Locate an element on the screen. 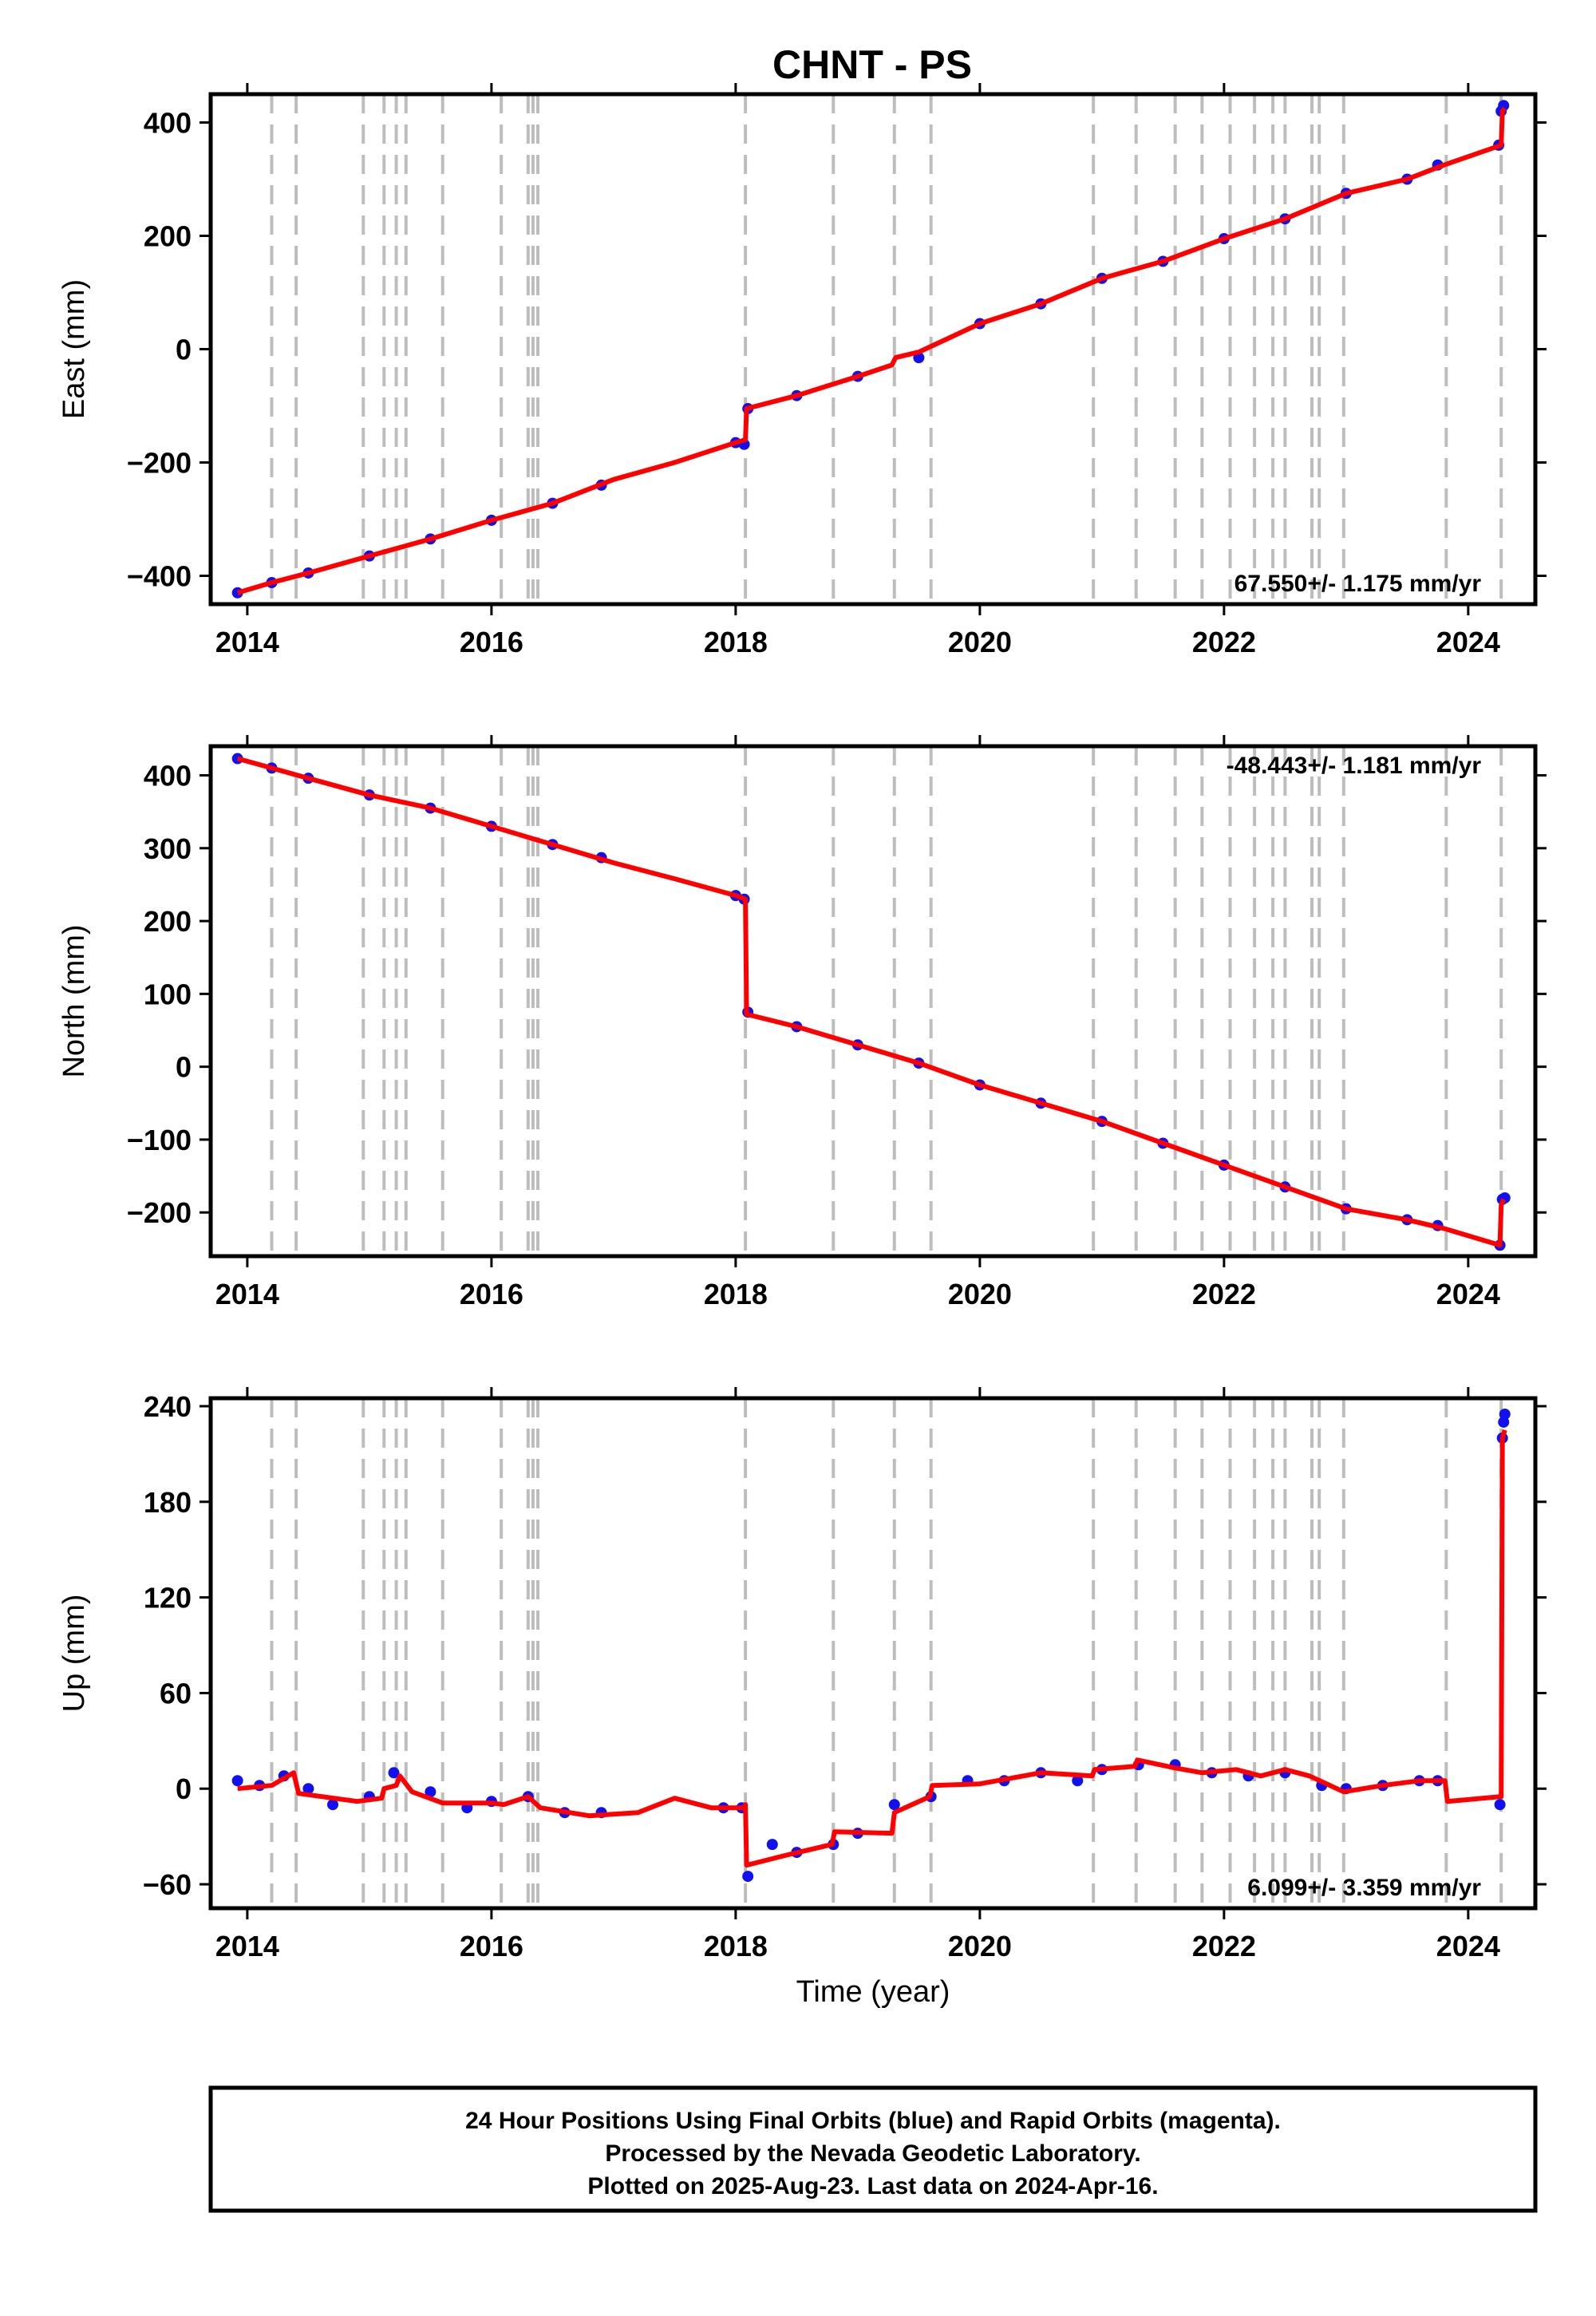 Image resolution: width=1596 pixels, height=2316 pixels. north-rate-label: -48.443+/- 1.181 mm/yr is located at coordinates (1354, 766).